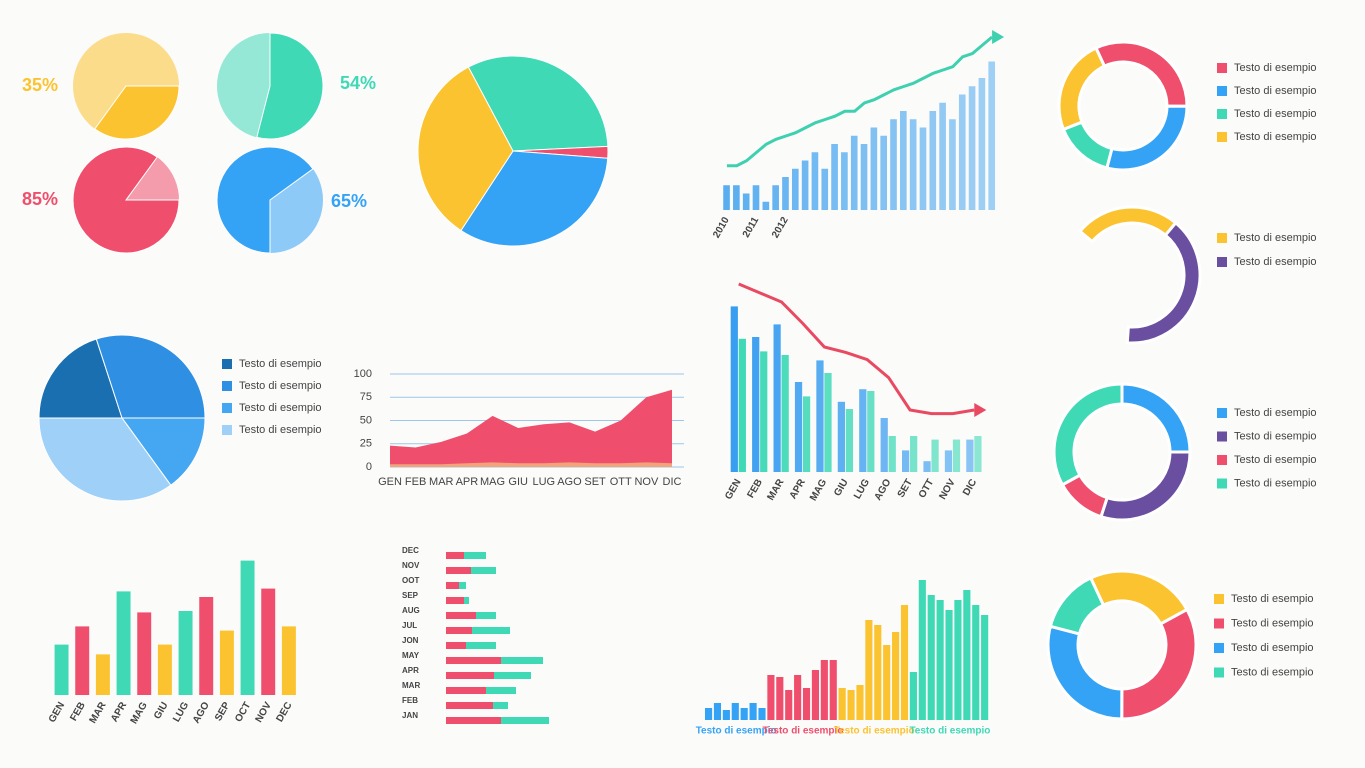  I want to click on percent-label: 85%, so click(40, 199).